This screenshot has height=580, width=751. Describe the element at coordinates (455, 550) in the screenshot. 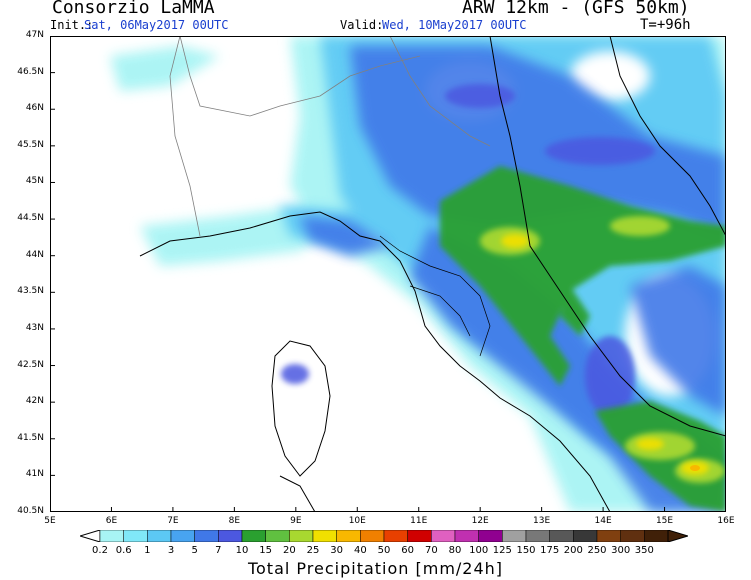

I see `colorbar-label: 80` at that location.